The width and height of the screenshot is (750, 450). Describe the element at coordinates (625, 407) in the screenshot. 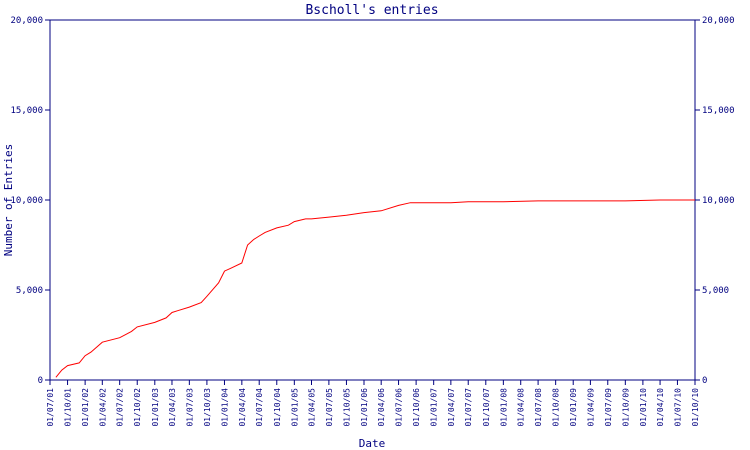

I see `x-tick-label-33: 01/10/09` at that location.